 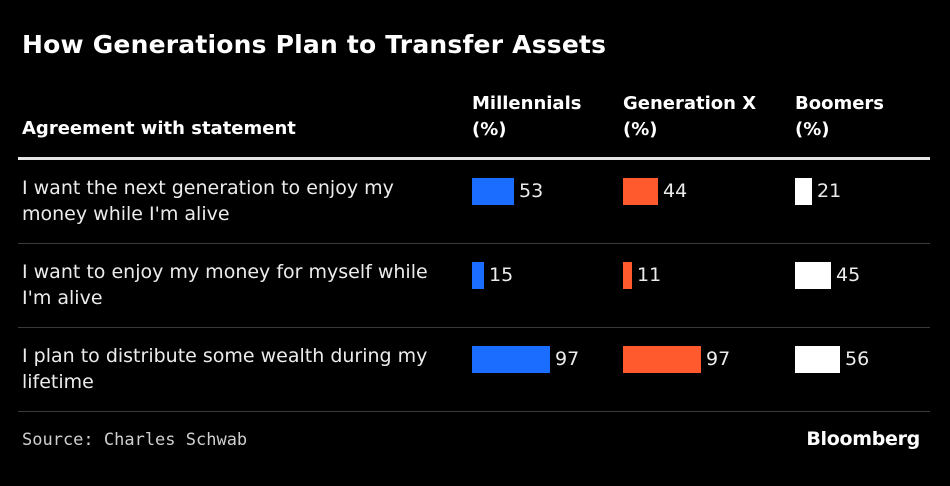 I want to click on series-name: Boomers, so click(x=840, y=103).